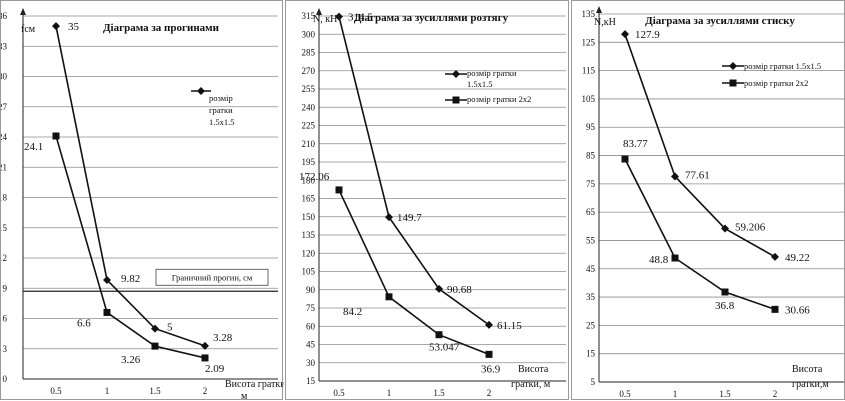  I want to click on x-axis-label-part2: гратки, м, so click(531, 384).